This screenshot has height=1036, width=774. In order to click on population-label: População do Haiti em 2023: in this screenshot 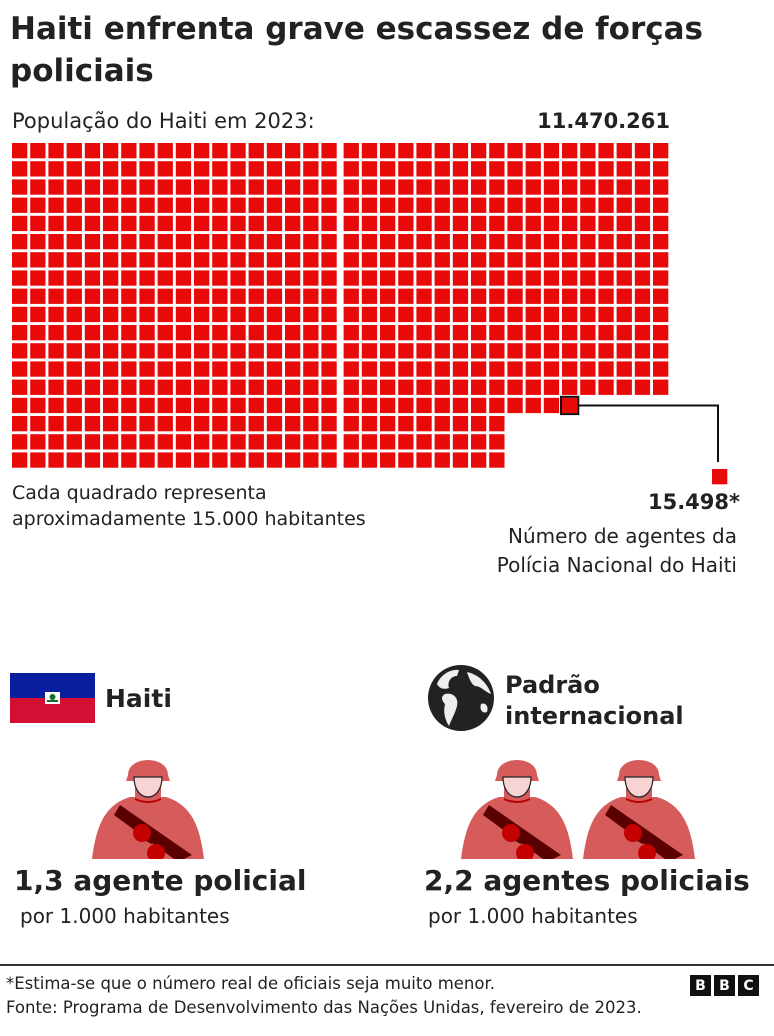, I will do `click(163, 121)`.